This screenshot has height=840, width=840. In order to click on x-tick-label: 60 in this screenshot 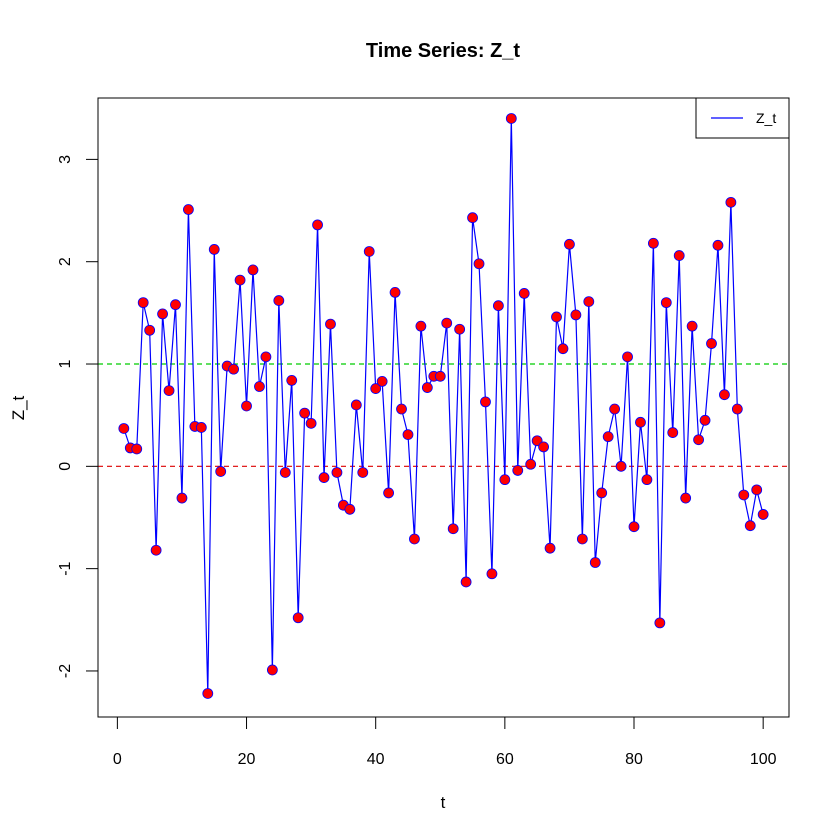, I will do `click(505, 759)`.